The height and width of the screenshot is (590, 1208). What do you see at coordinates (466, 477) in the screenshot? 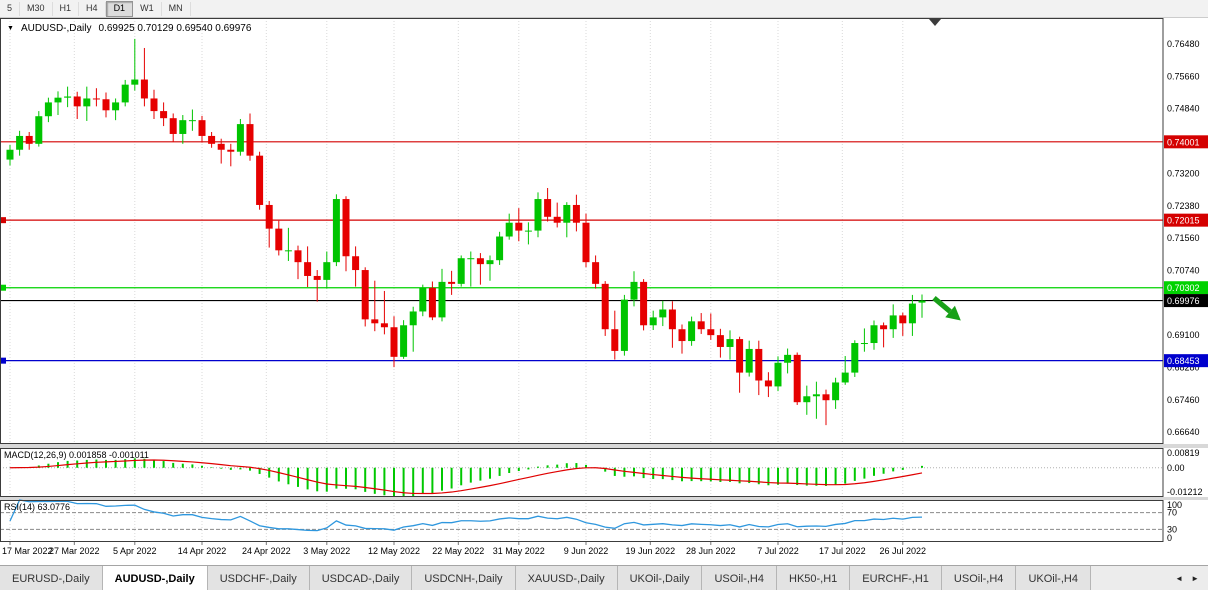
I see `macd-signal-line` at bounding box center [466, 477].